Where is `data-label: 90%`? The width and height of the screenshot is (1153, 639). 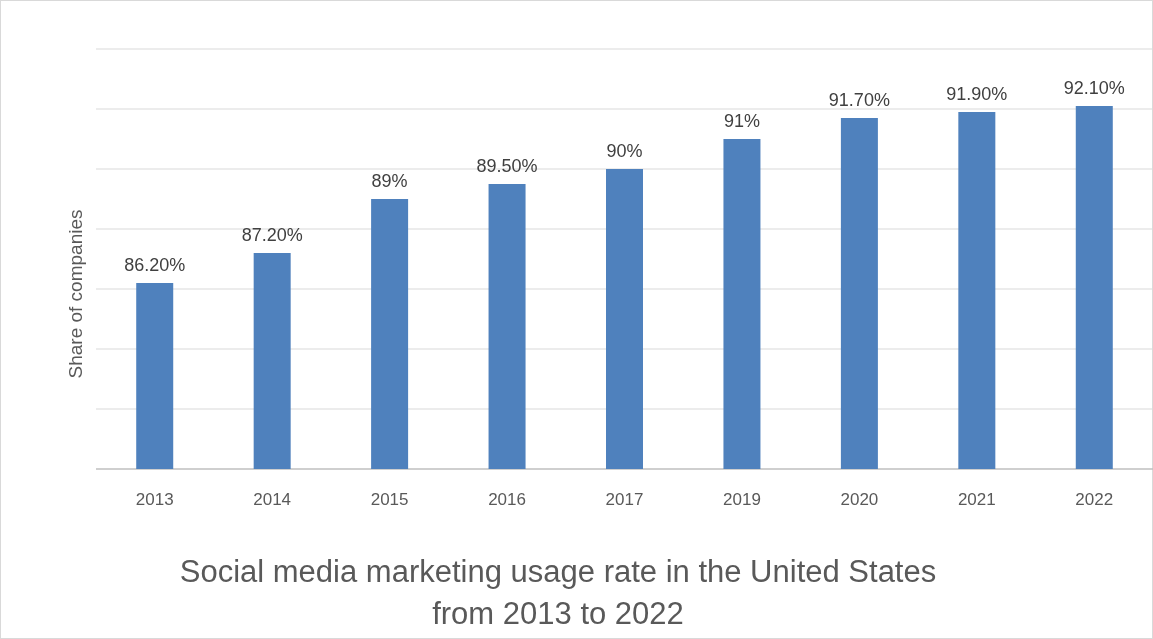
data-label: 90% is located at coordinates (624, 151).